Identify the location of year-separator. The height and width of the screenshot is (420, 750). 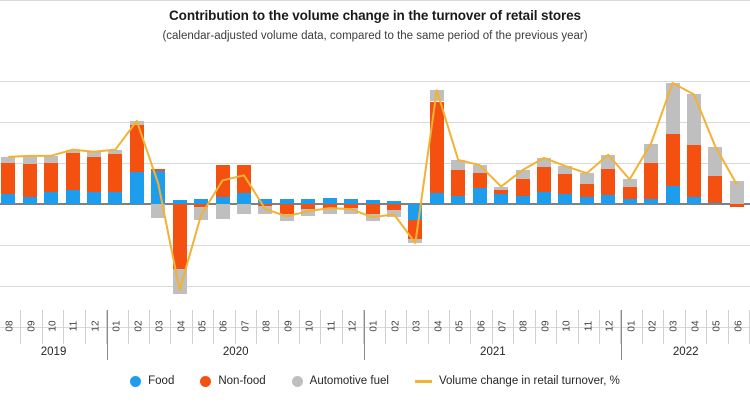
(622, 335).